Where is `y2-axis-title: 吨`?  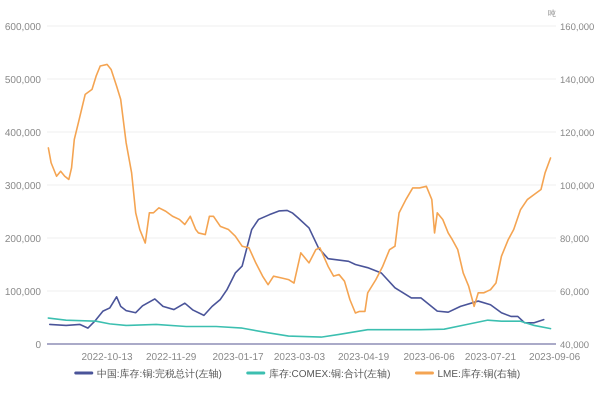
y2-axis-title: 吨 is located at coordinates (552, 13).